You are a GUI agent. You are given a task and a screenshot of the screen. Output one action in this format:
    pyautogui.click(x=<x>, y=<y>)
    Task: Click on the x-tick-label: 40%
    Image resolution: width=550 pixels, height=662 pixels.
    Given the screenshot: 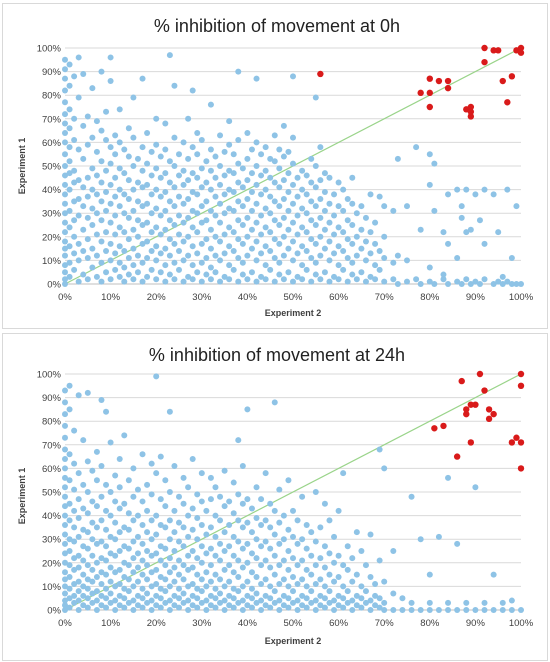 What is the action you would take?
    pyautogui.click(x=248, y=297)
    